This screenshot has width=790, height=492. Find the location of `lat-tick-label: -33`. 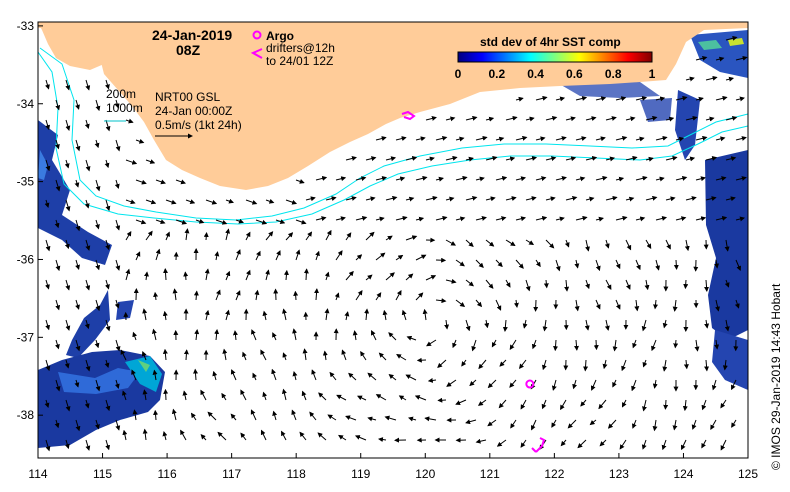

lat-tick-label: -33 is located at coordinates (26, 26).